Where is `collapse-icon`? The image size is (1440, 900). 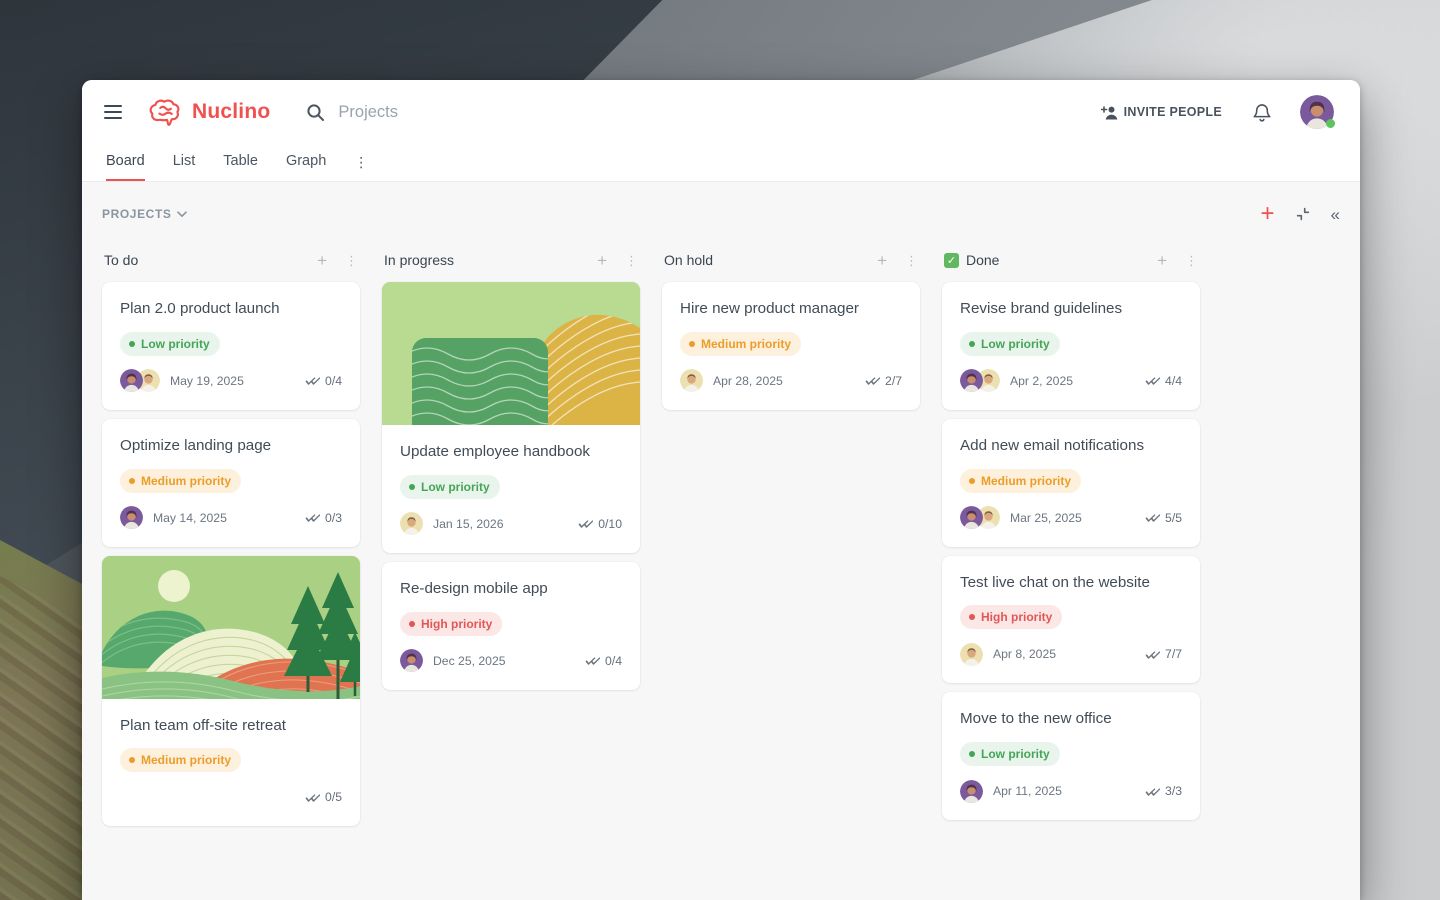
collapse-icon is located at coordinates (1302, 214).